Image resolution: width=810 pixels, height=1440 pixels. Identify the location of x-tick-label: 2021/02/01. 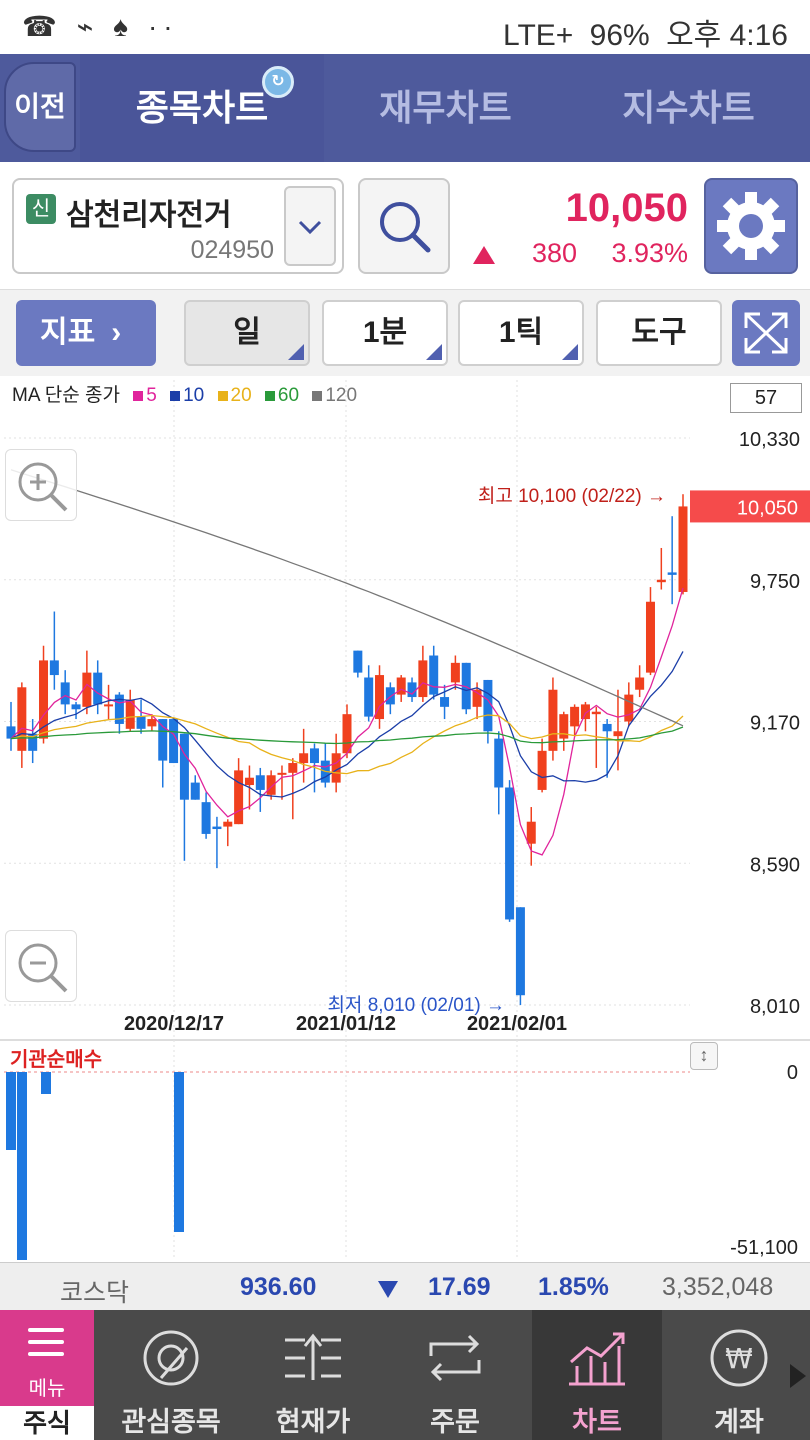
(517, 1024).